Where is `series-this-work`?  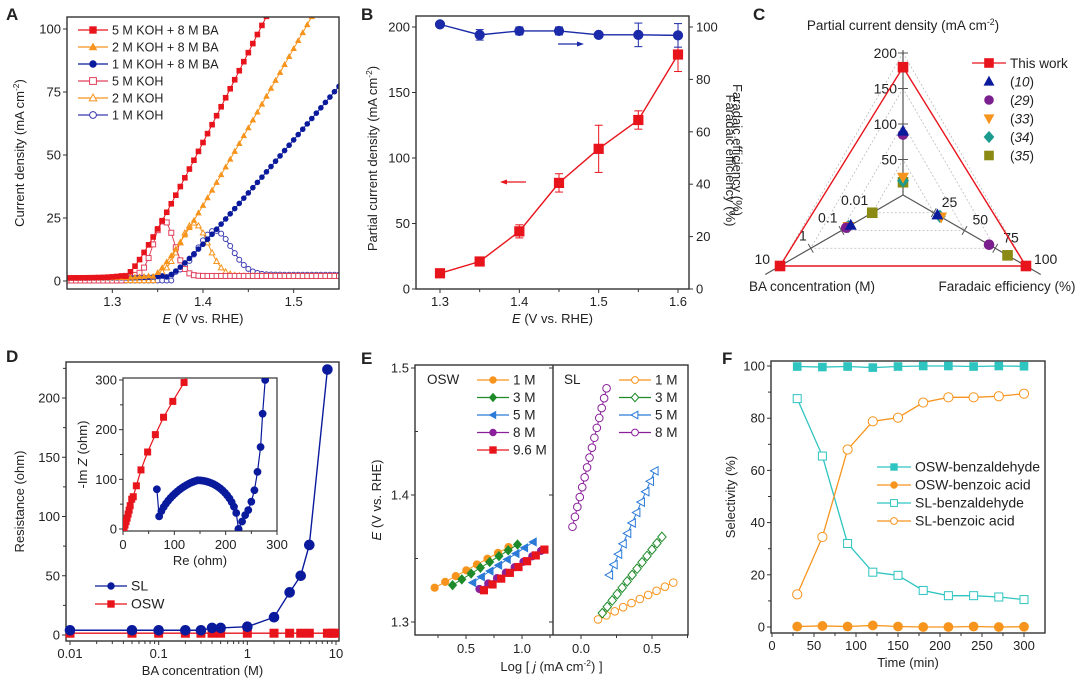 series-this-work is located at coordinates (903, 166).